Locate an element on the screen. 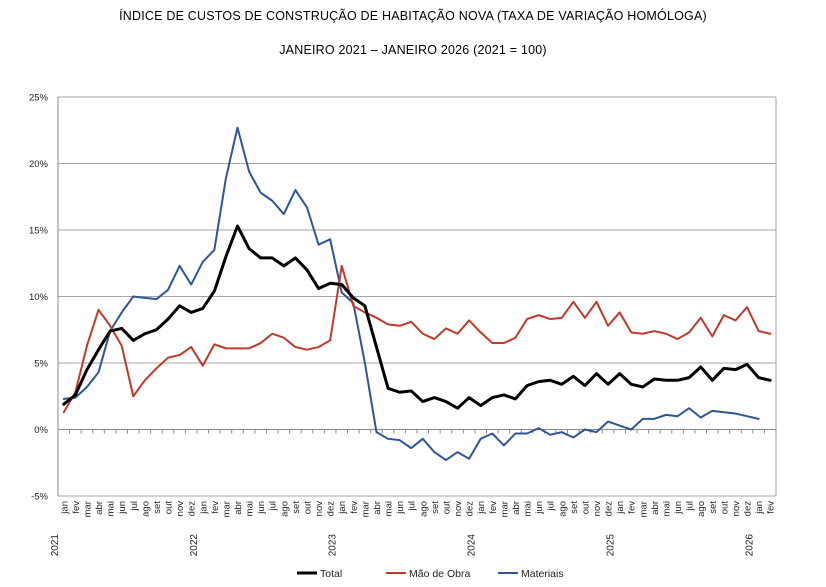  y-tick-label: 0% is located at coordinates (41, 430).